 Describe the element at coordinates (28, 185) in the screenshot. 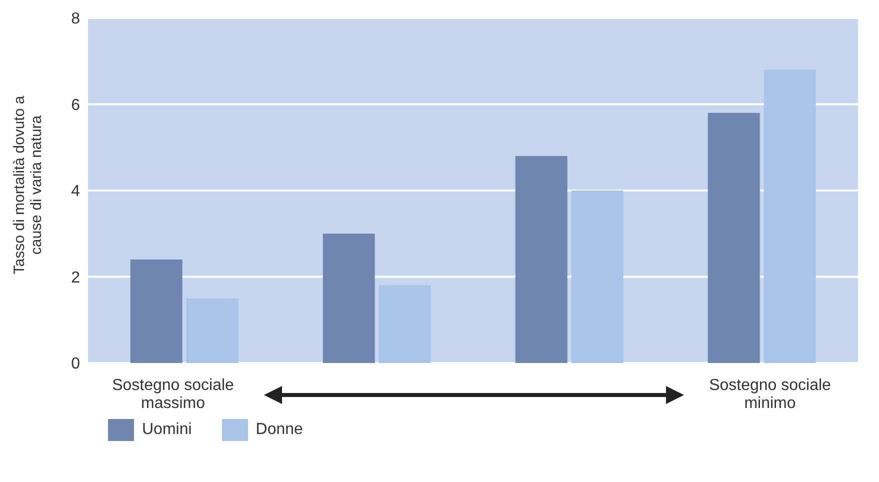

I see `y-axis-title: Tasso di mortalità dovuto a cause di varia natura` at that location.